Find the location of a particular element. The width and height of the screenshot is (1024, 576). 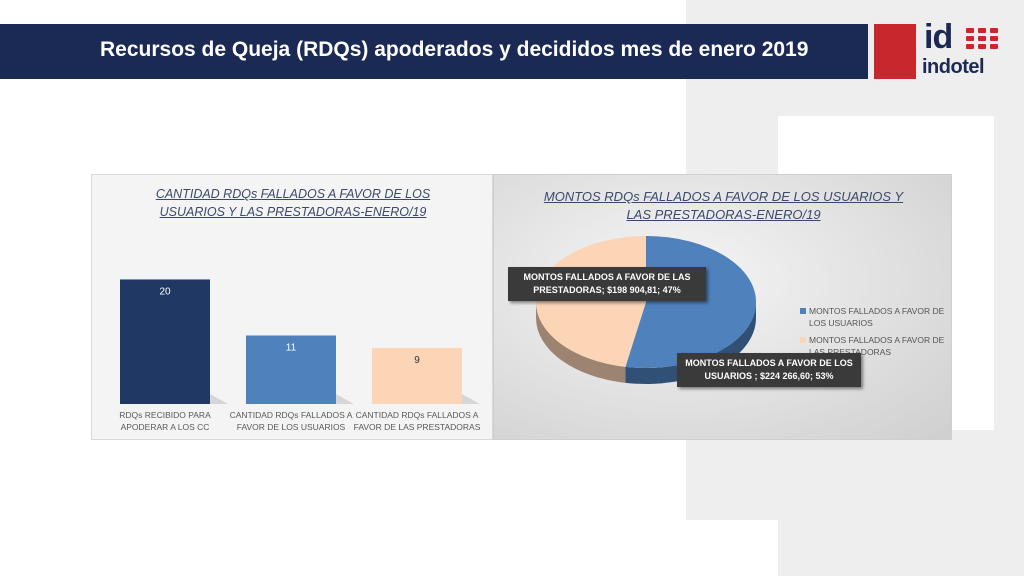

category-label: RDQs RECIBIDO PARA is located at coordinates (165, 415).